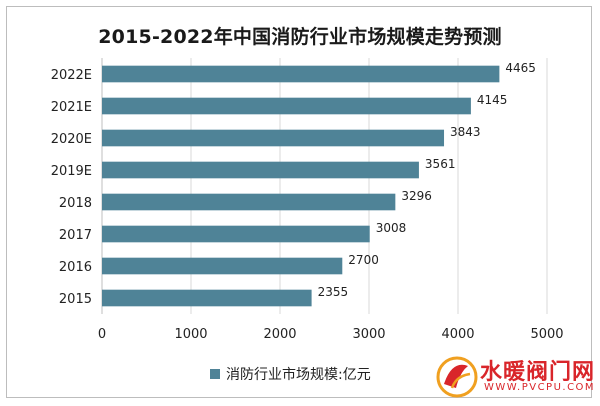 This screenshot has width=600, height=406. I want to click on data-label-2016: 2700, so click(363, 260).